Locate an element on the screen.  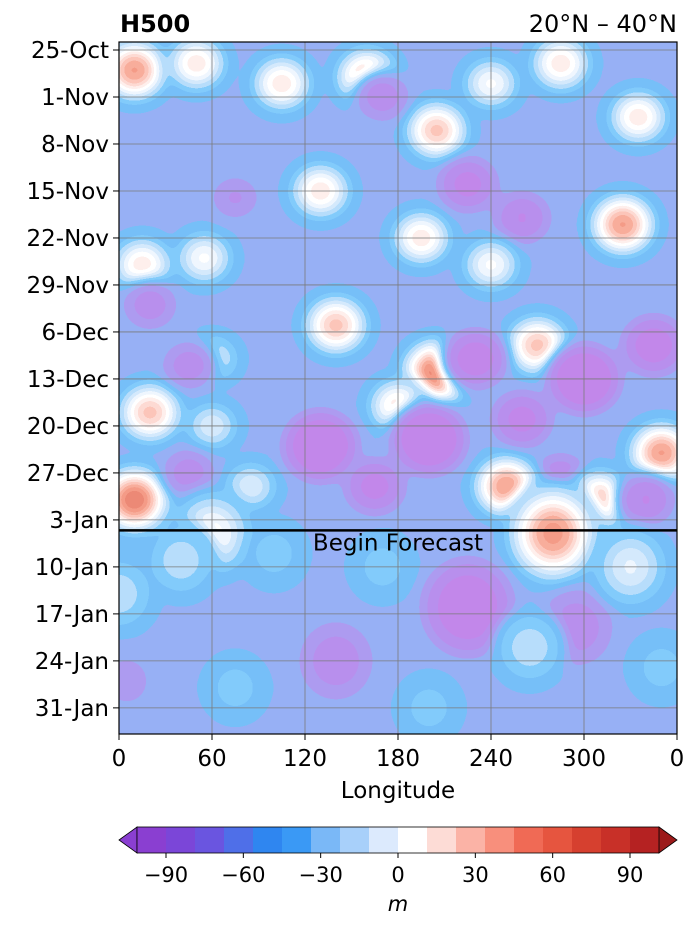
colorbar-tick-label: 60 is located at coordinates (552, 875).